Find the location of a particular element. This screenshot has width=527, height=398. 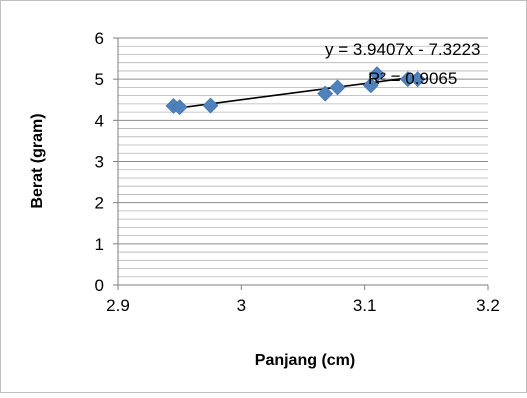

trendline-r-squared: R² = 0.9065 is located at coordinates (412, 78).